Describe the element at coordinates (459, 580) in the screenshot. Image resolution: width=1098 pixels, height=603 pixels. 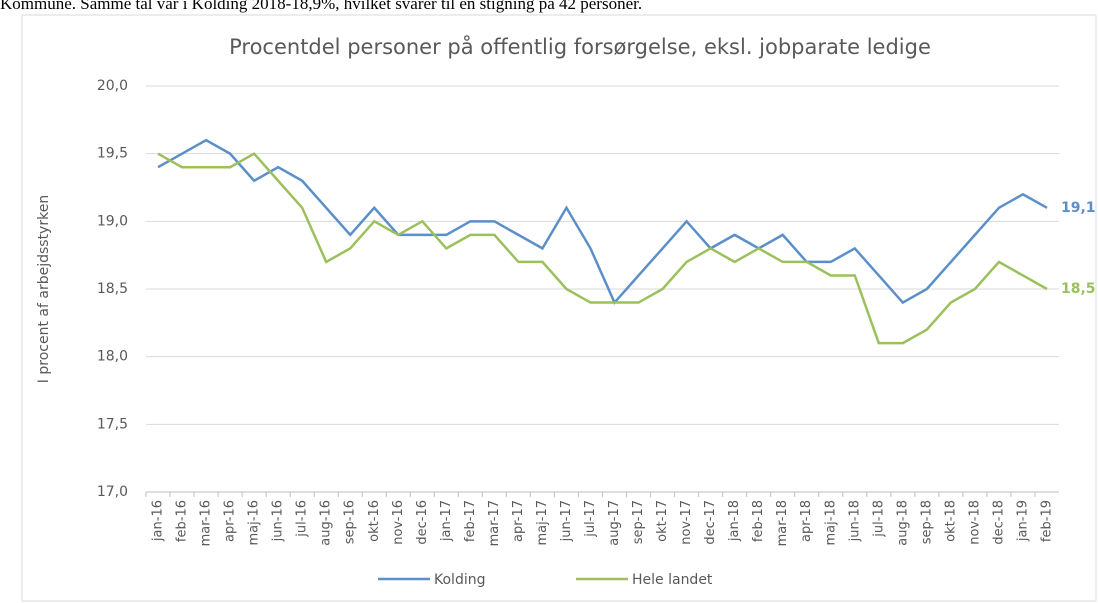
I see `legend-label: Kolding` at that location.